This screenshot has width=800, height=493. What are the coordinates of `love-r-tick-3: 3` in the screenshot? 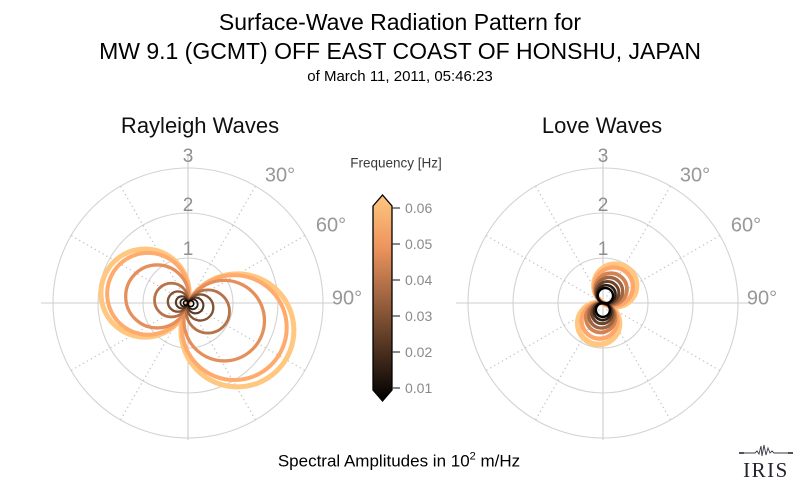 It's located at (603, 156).